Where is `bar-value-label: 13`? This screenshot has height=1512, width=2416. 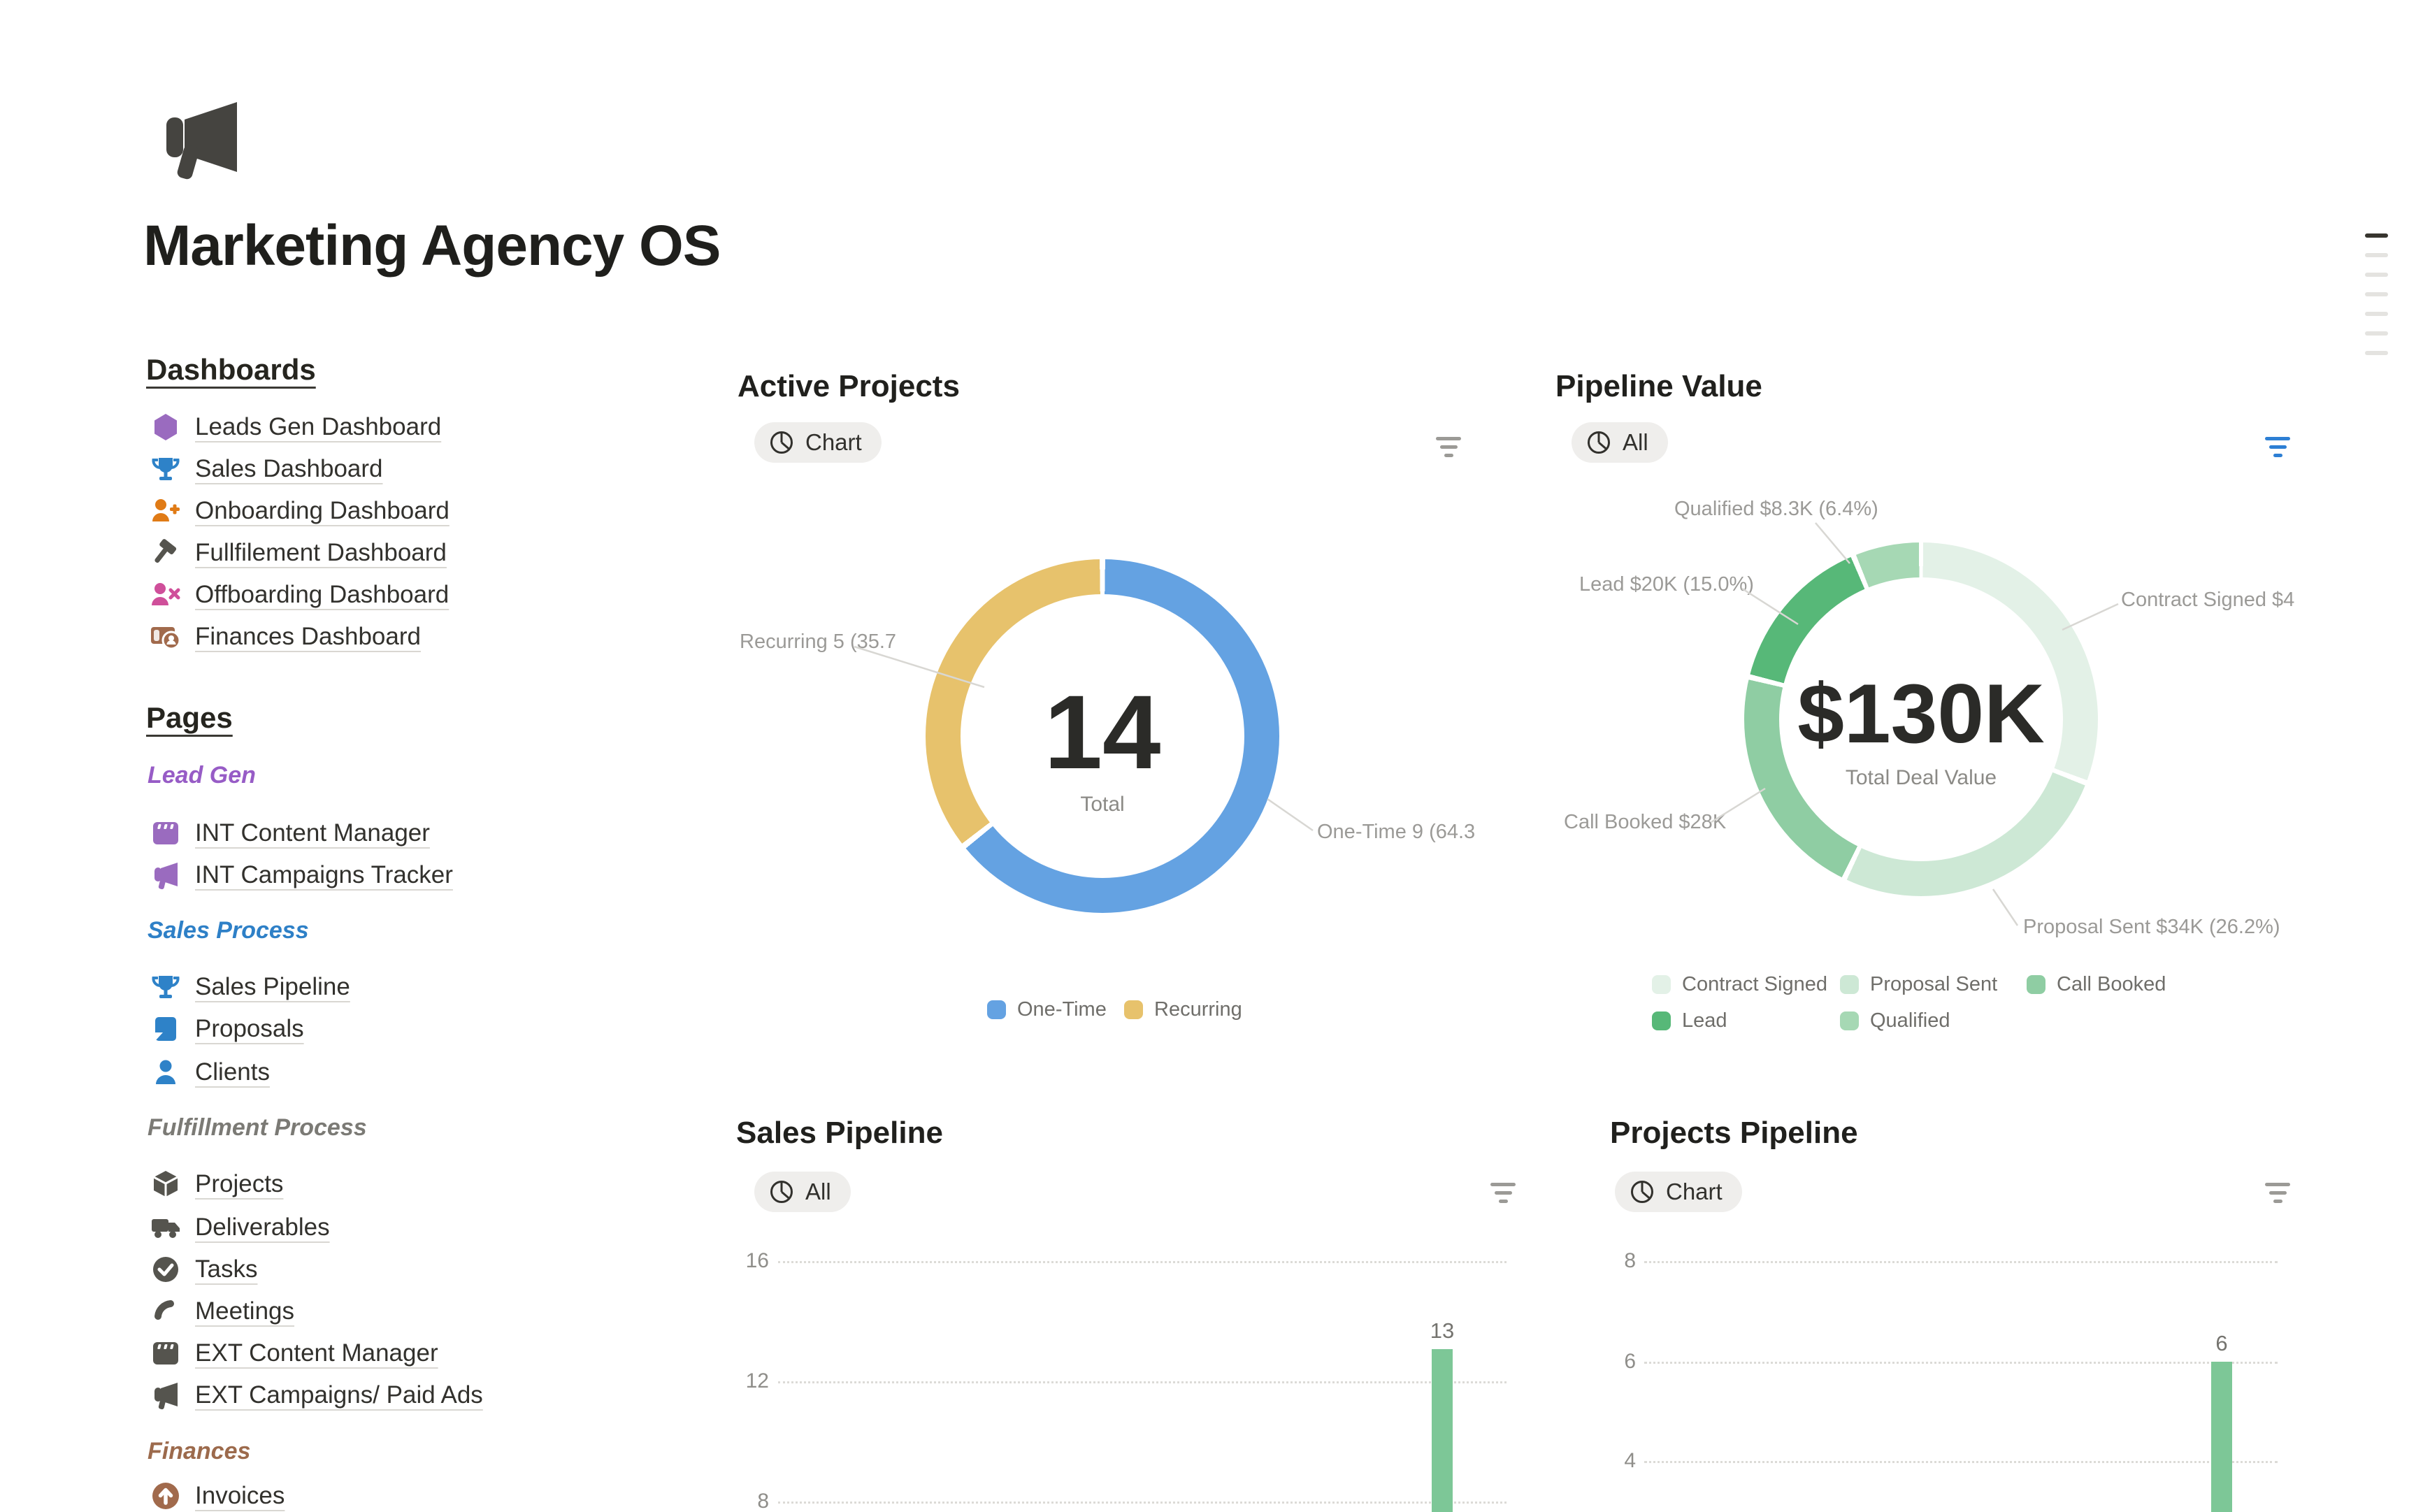 bar-value-label: 13 is located at coordinates (1442, 1330).